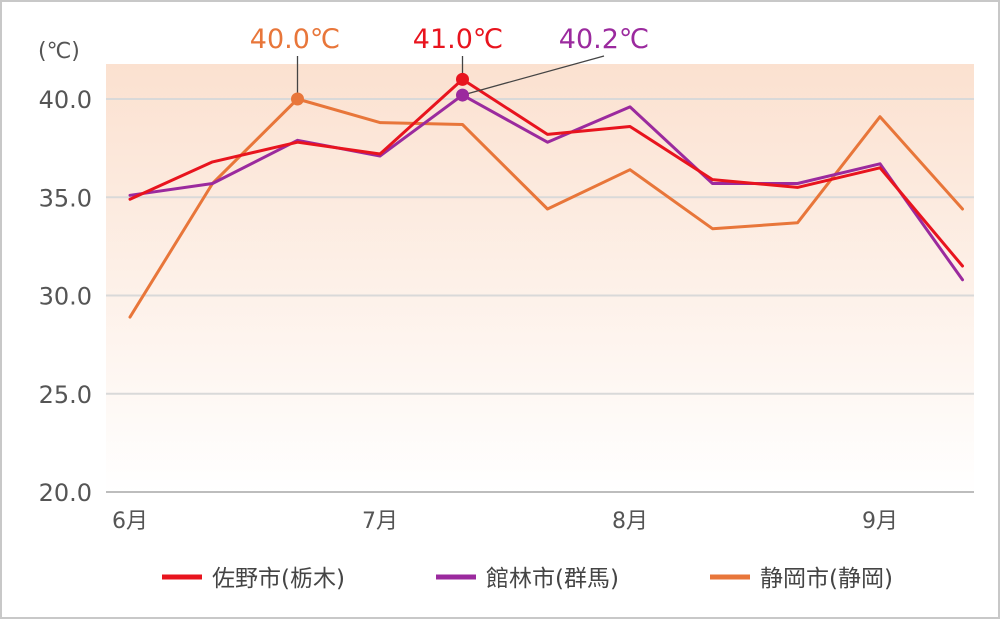 This screenshot has width=1000, height=619. Describe the element at coordinates (59, 51) in the screenshot. I see `y-axis-unit: (℃)` at that location.